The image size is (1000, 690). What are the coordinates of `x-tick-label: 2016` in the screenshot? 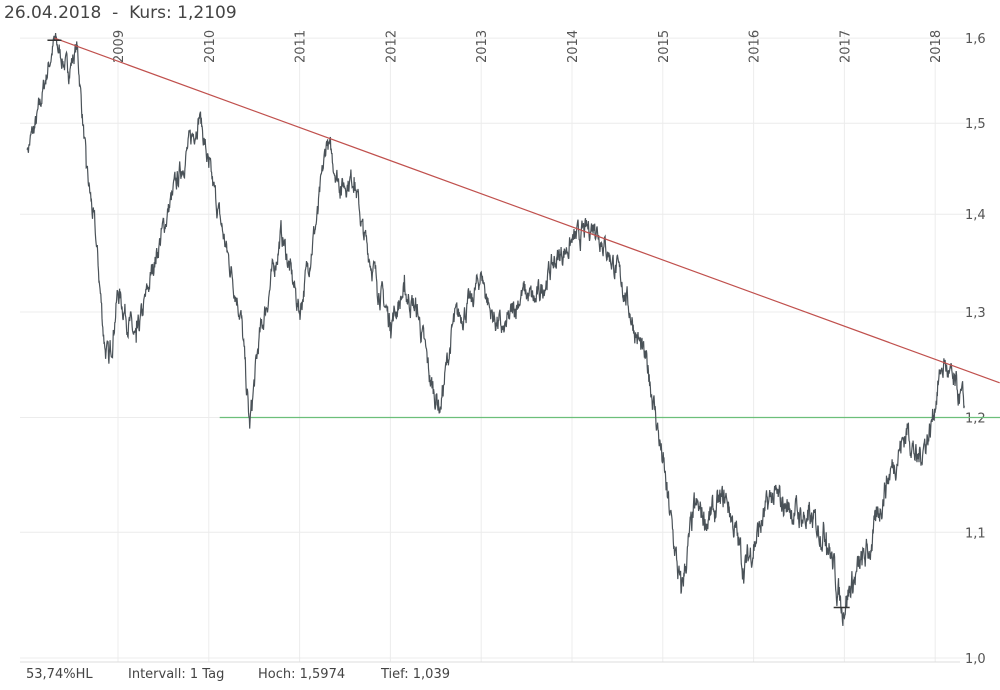 It's located at (755, 46).